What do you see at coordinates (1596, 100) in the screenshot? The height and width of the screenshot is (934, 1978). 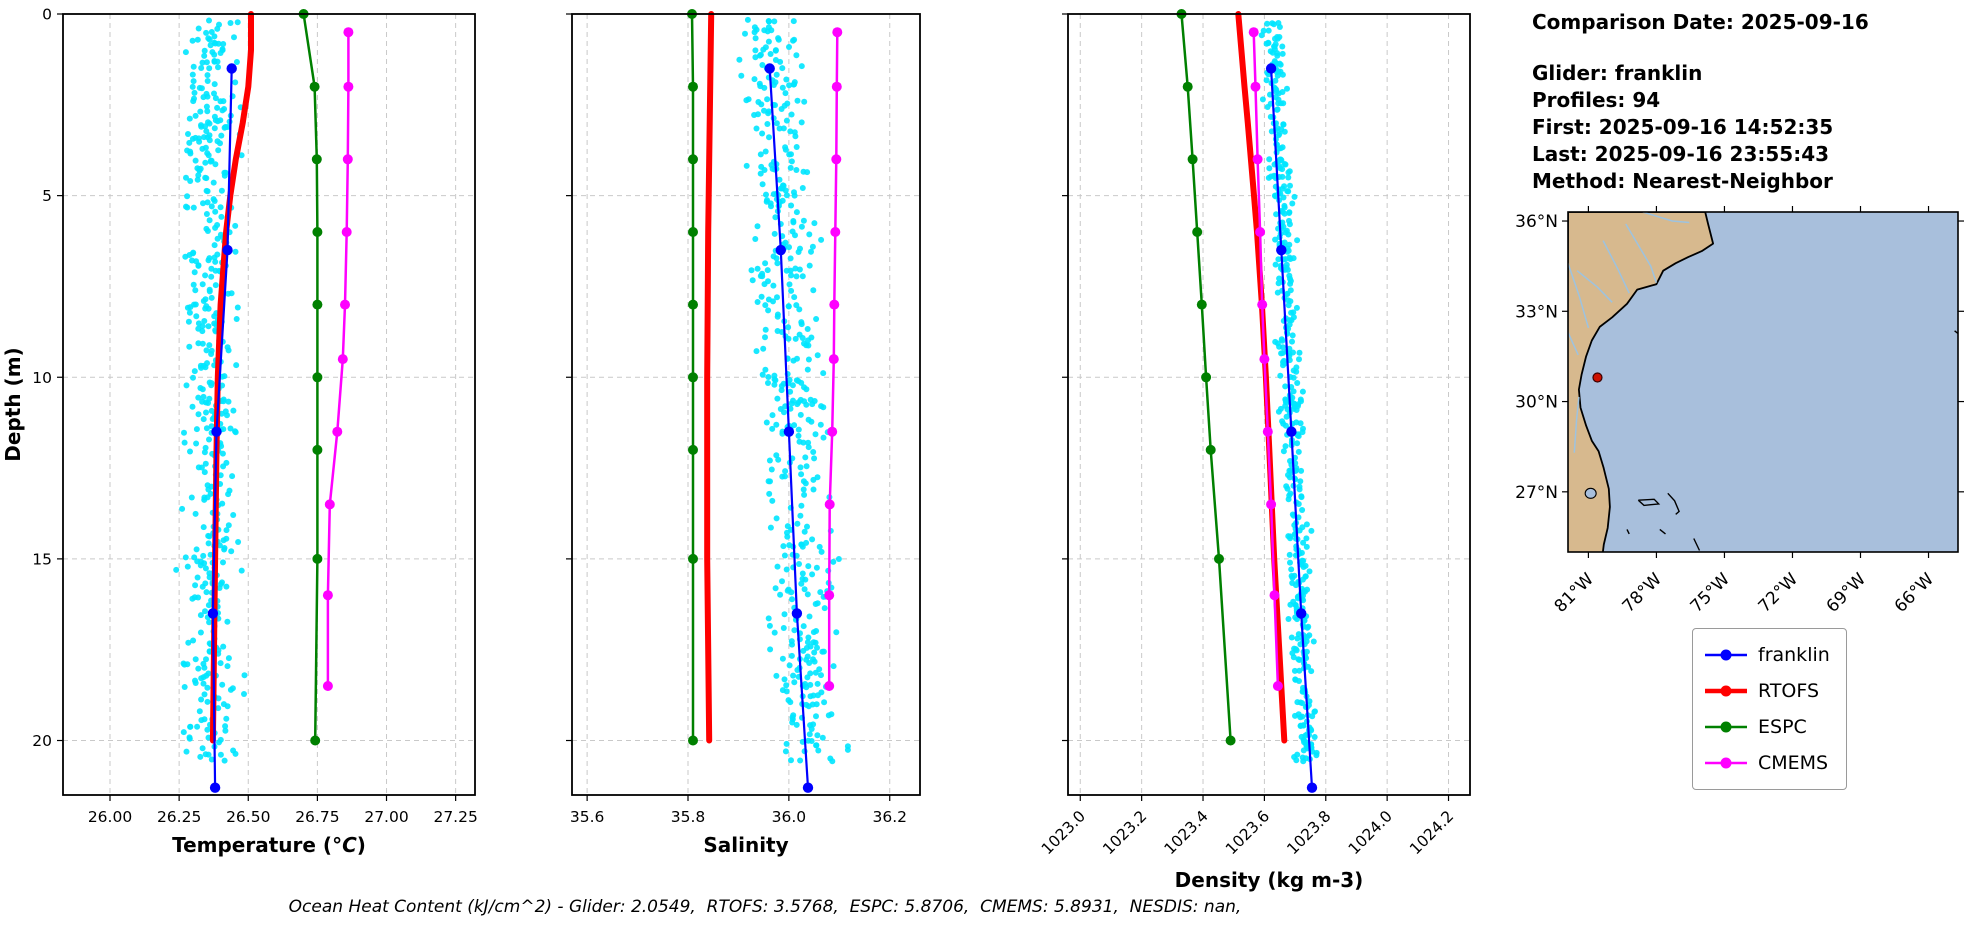 I see `info-line: Profiles: 94` at bounding box center [1596, 100].